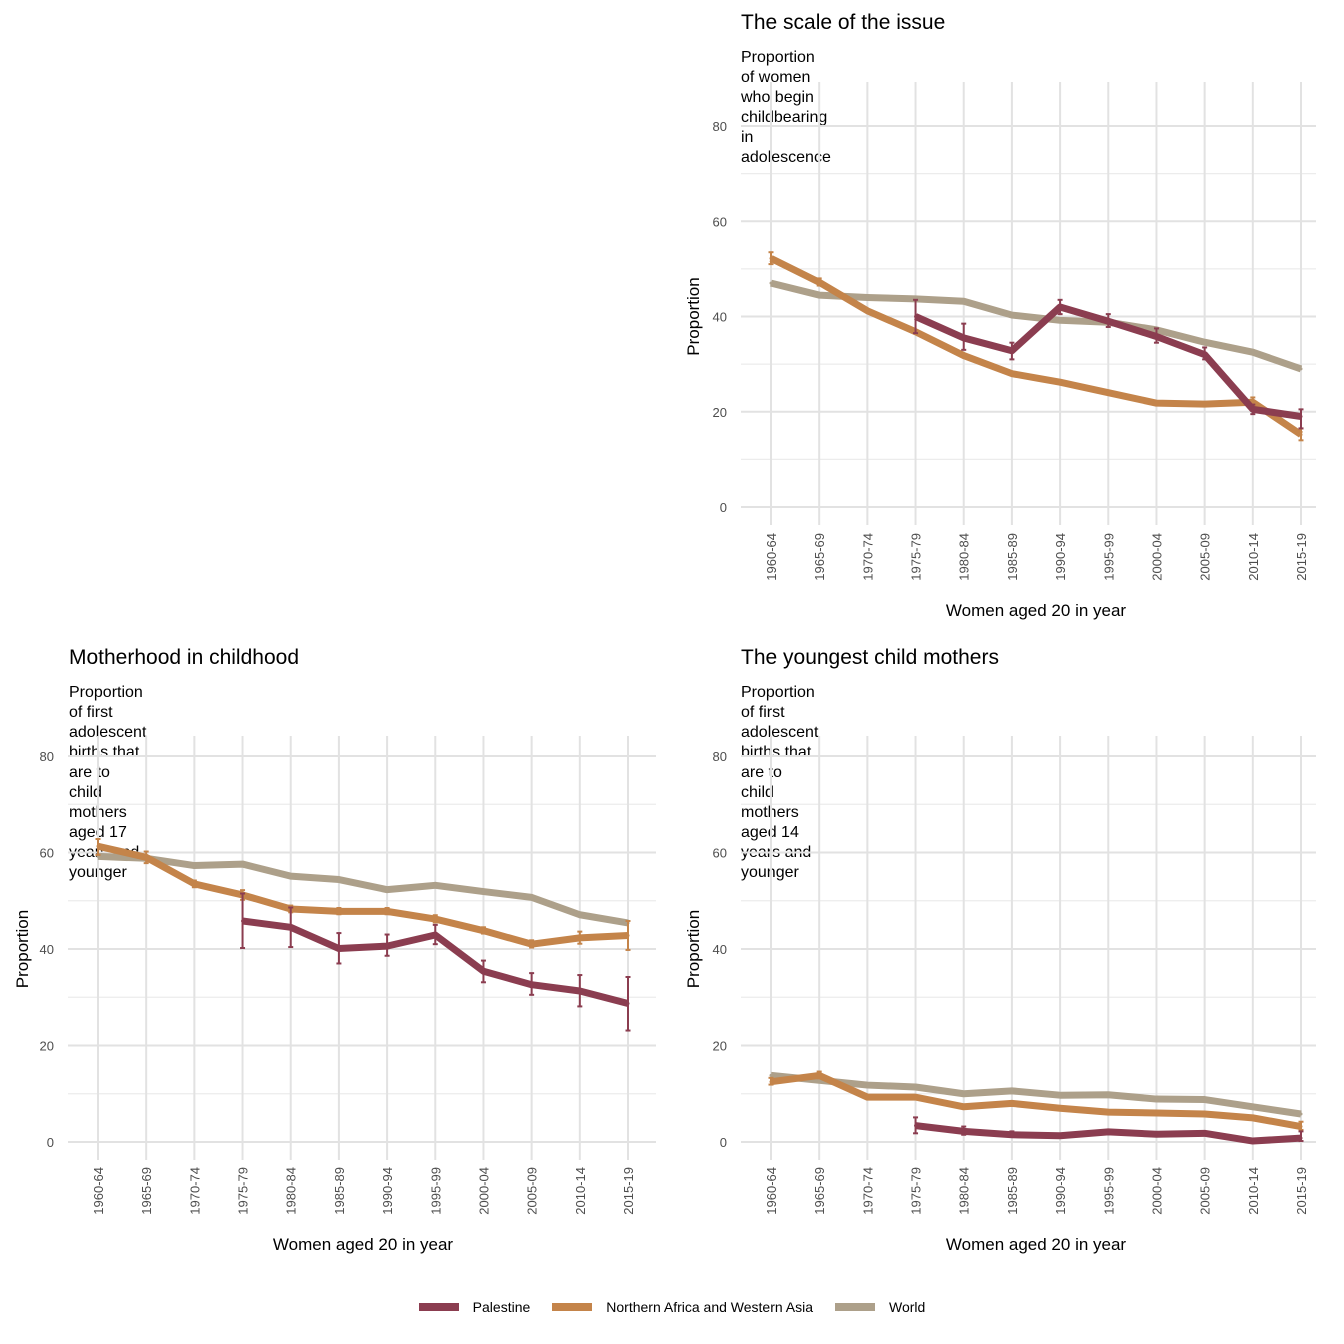 The height and width of the screenshot is (1344, 1344). I want to click on y-tick-label: 80, so click(47, 756).